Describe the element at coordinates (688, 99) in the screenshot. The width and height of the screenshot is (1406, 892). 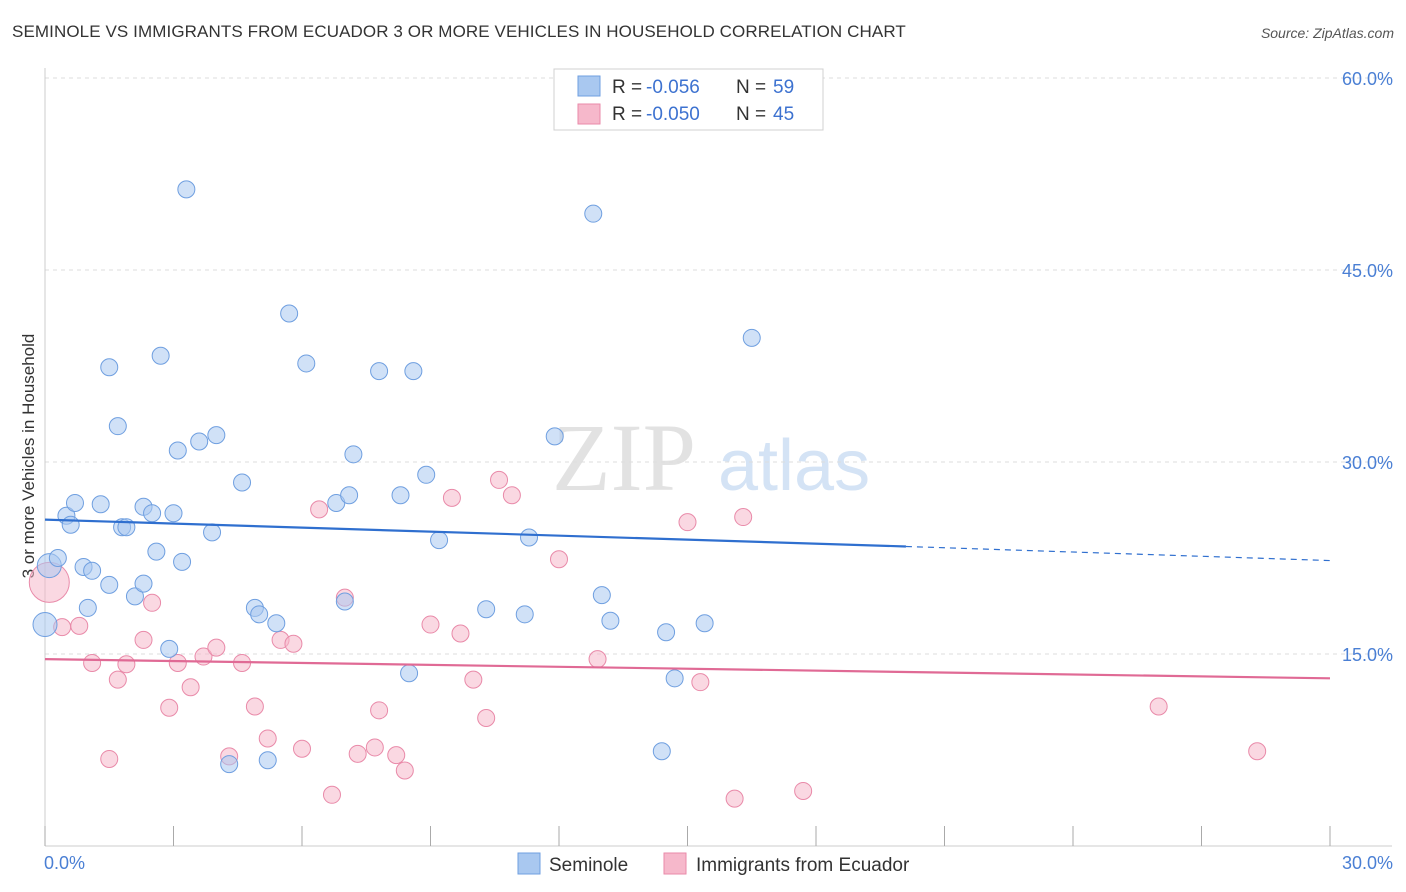
I see `stats-legend: R = -0.056 N = 59 R = -0.050 N = 45` at that location.